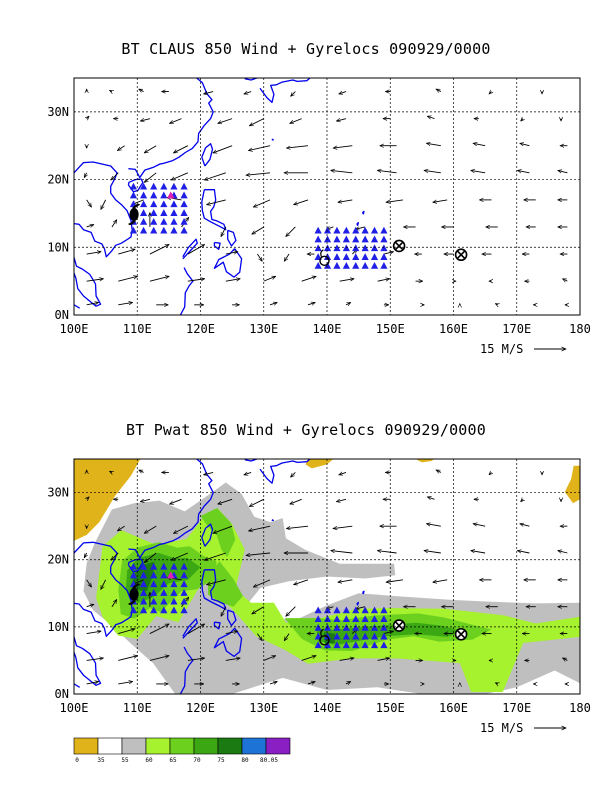  Describe the element at coordinates (580, 708) in the screenshot. I see `x-tick-label: 180` at that location.